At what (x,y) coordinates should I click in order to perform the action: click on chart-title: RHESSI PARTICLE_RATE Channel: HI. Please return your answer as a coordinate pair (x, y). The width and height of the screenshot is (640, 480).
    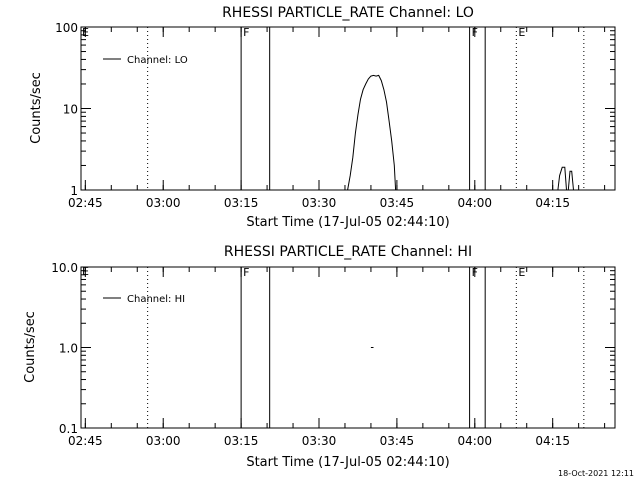
    Looking at the image, I should click on (348, 252).